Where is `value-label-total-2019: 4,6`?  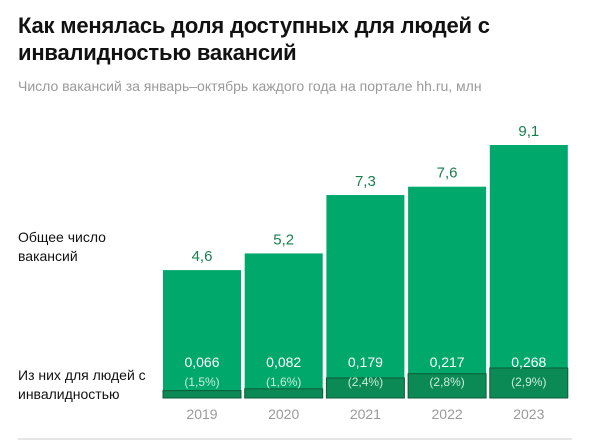
value-label-total-2019: 4,6 is located at coordinates (202, 256).